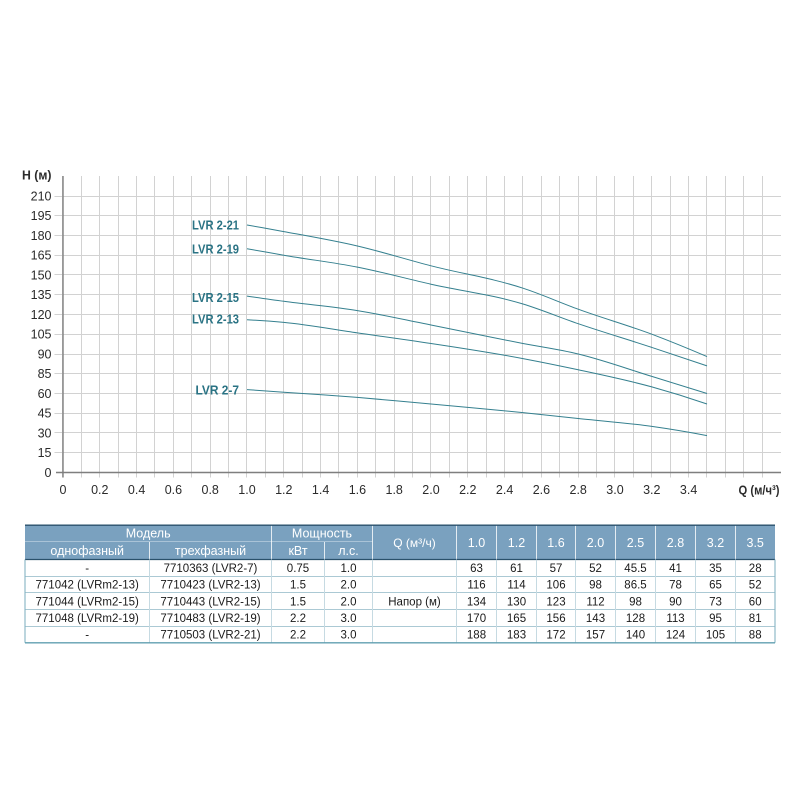 The image size is (800, 805). Describe the element at coordinates (88, 602) in the screenshot. I see `svg-text: 771044 (LVRm2-15)` at that location.